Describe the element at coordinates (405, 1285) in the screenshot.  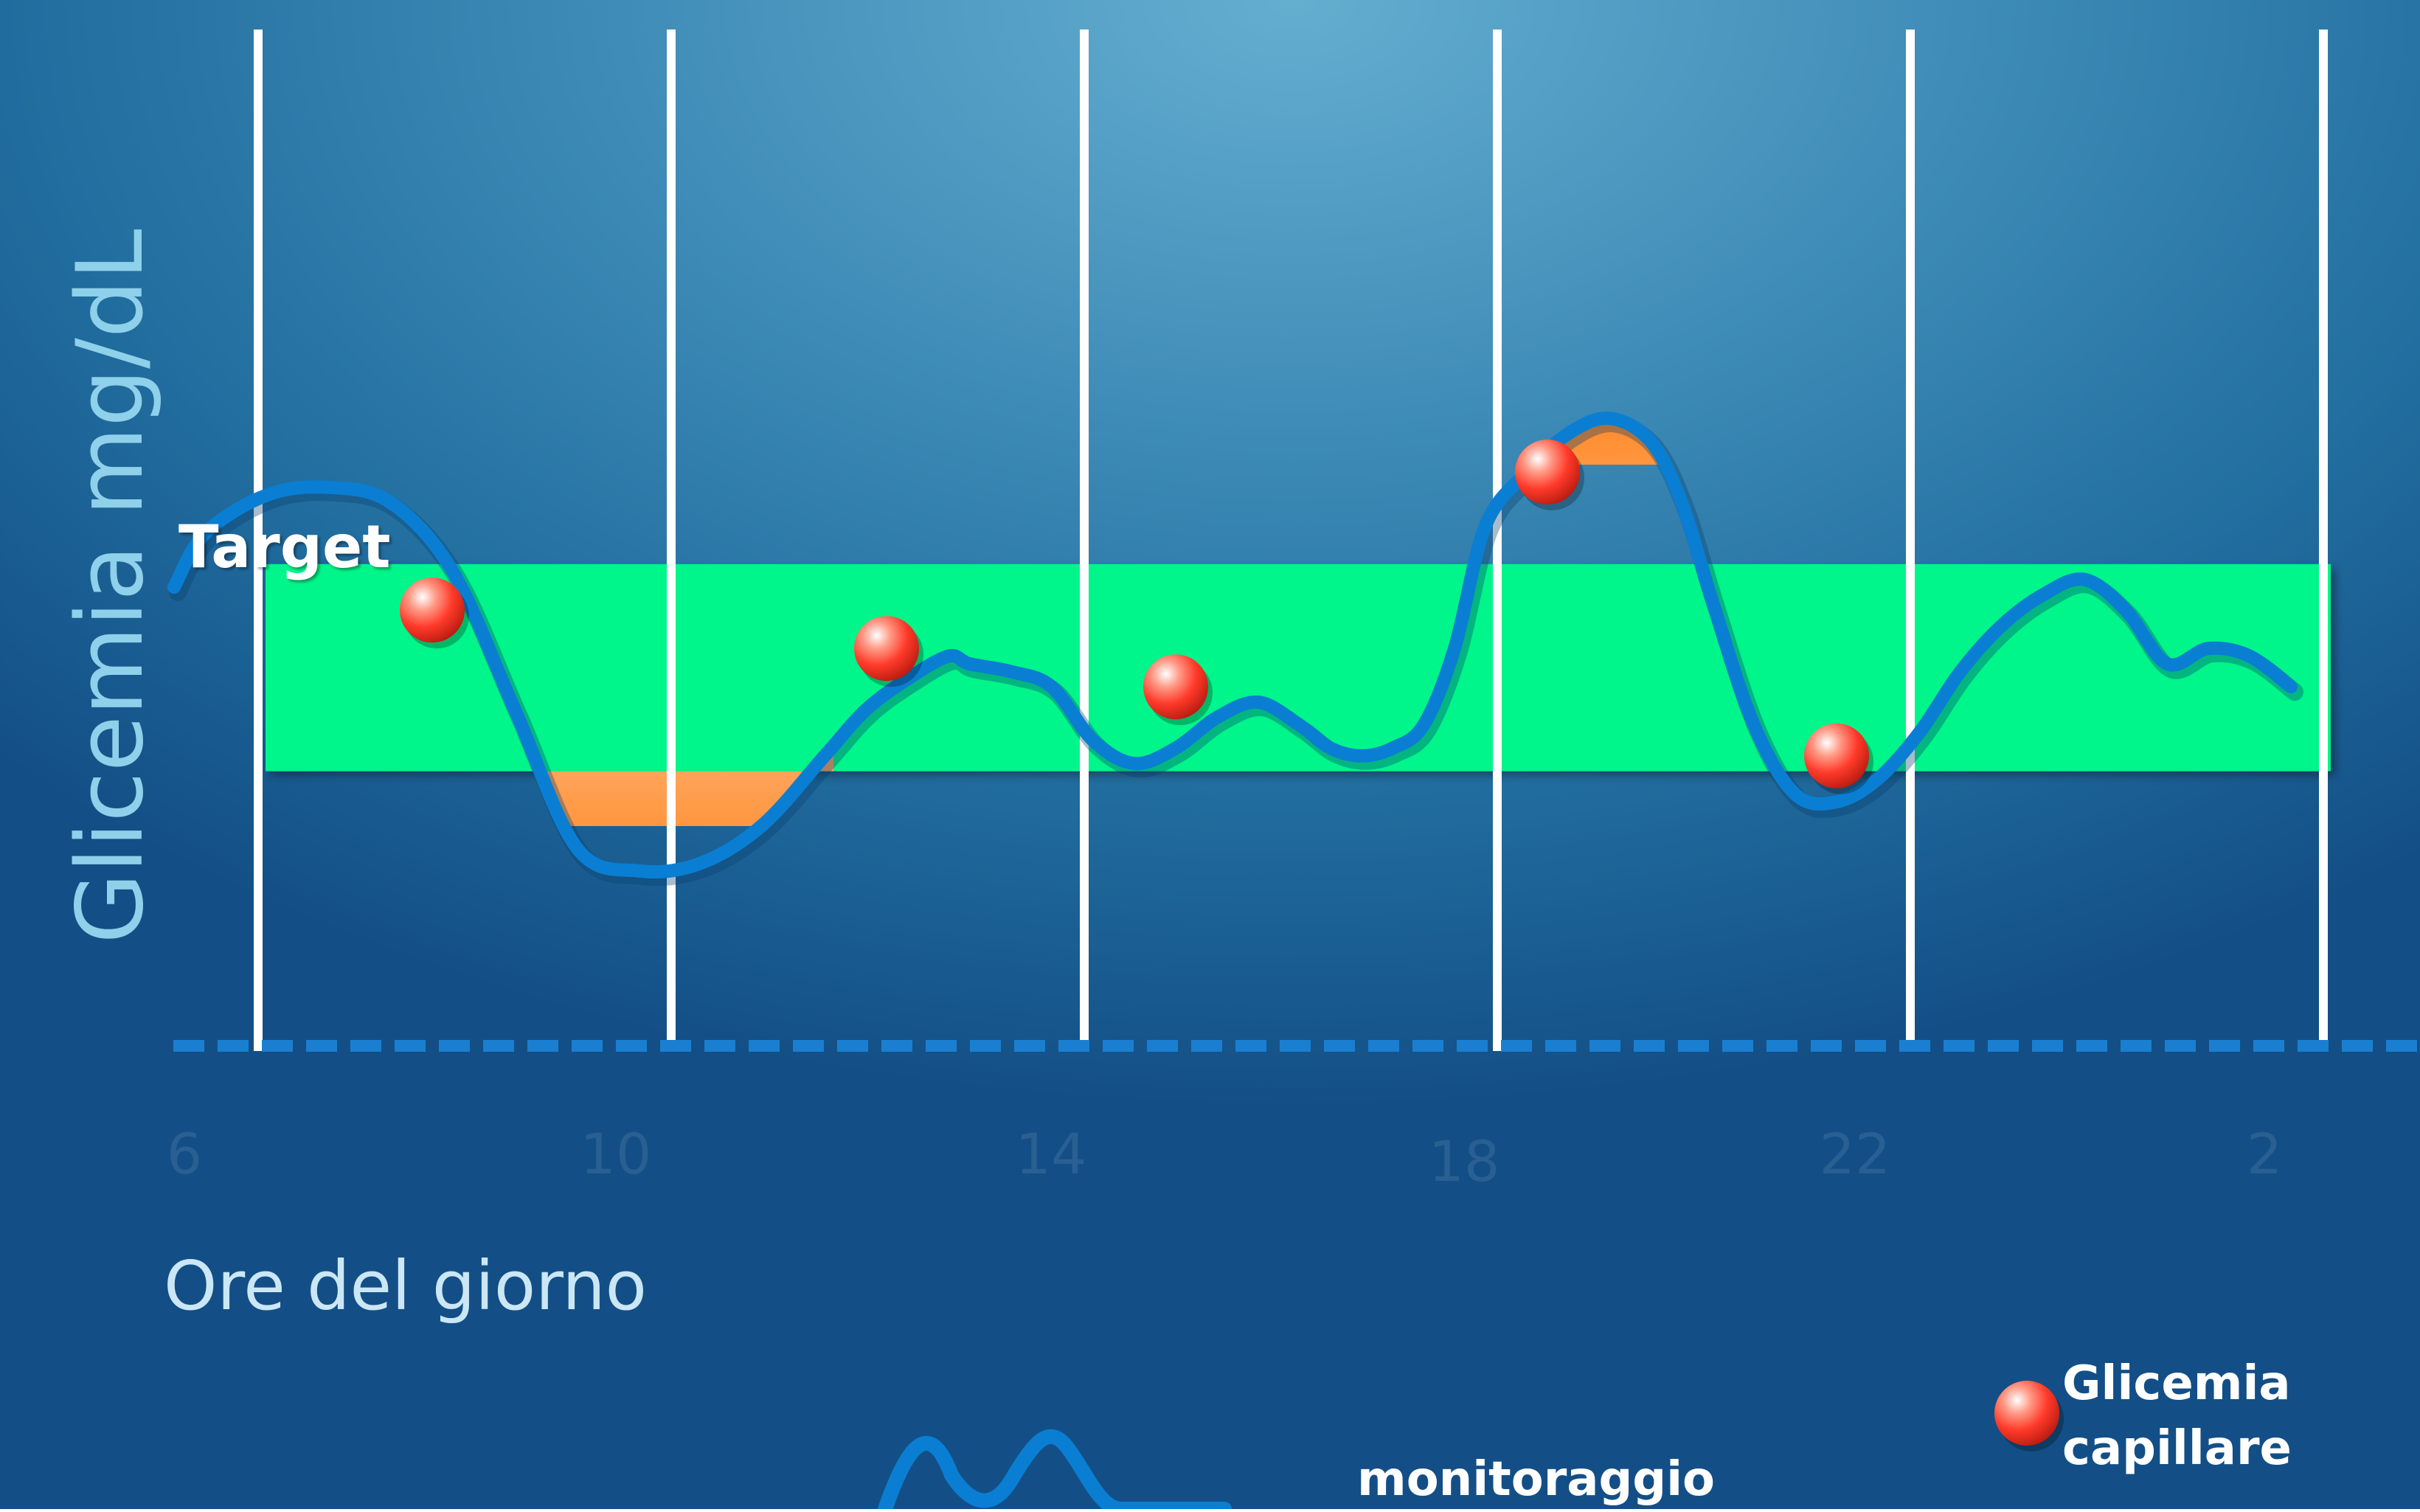
I see `x-axis-title: Ore del giorno` at that location.